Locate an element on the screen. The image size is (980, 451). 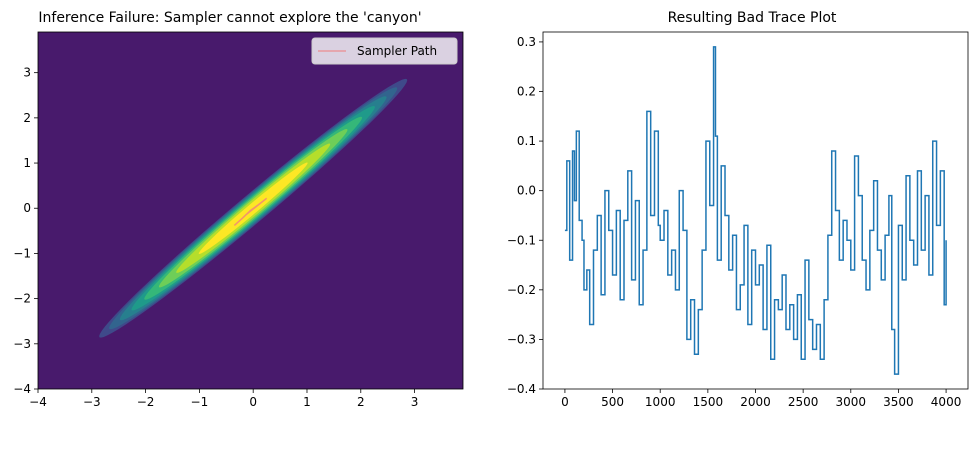
legend: Sampler Path is located at coordinates (384, 51).